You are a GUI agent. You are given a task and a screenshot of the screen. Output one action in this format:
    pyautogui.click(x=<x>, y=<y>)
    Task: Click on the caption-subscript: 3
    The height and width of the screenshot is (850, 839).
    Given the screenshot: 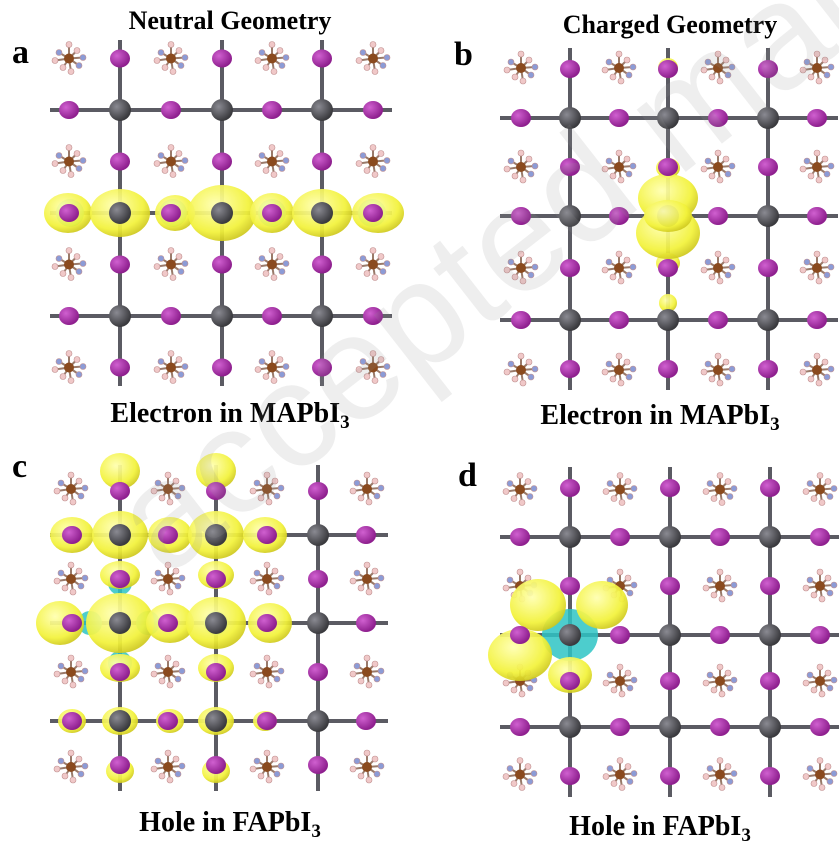 What is the action you would take?
    pyautogui.click(x=345, y=422)
    